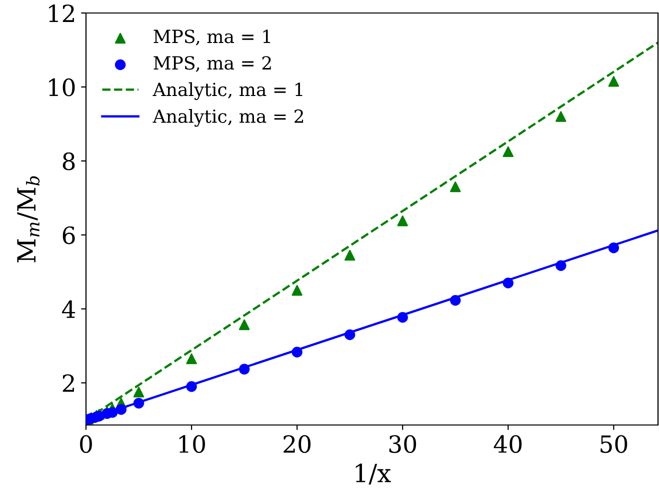 The height and width of the screenshot is (499, 659). I want to click on y-tick-label: 6, so click(68, 235).